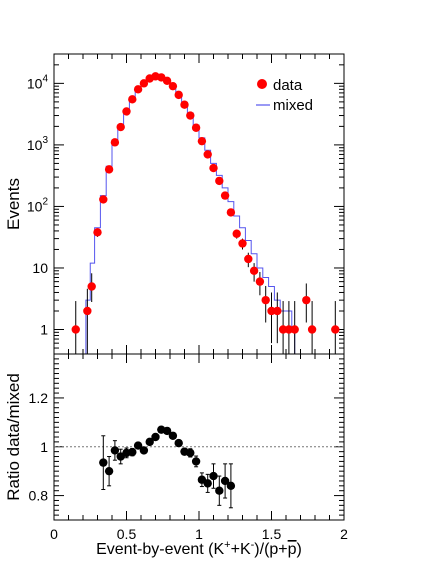 This screenshot has width=436, height=569. Describe the element at coordinates (288, 85) in the screenshot. I see `legend-data-label: data` at that location.